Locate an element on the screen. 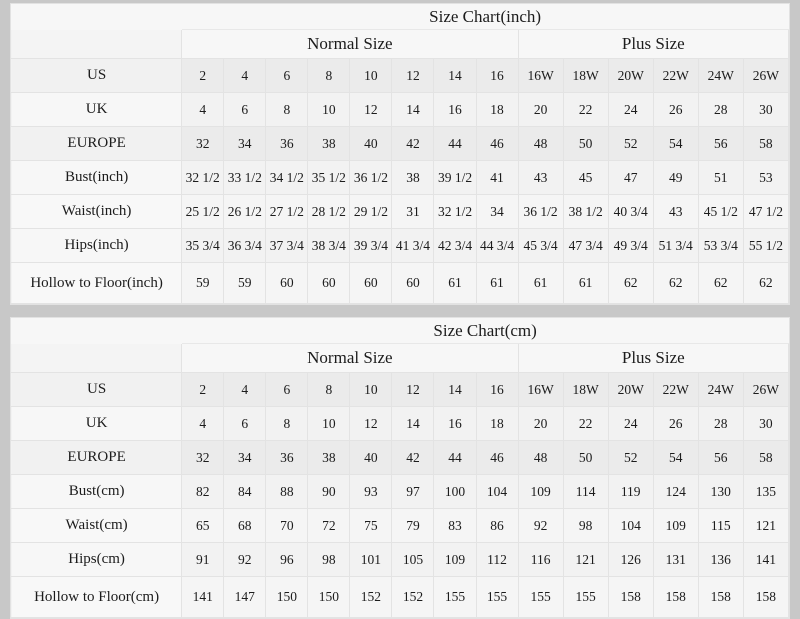 This screenshot has height=619, width=800. table-cell: 86 is located at coordinates (497, 525).